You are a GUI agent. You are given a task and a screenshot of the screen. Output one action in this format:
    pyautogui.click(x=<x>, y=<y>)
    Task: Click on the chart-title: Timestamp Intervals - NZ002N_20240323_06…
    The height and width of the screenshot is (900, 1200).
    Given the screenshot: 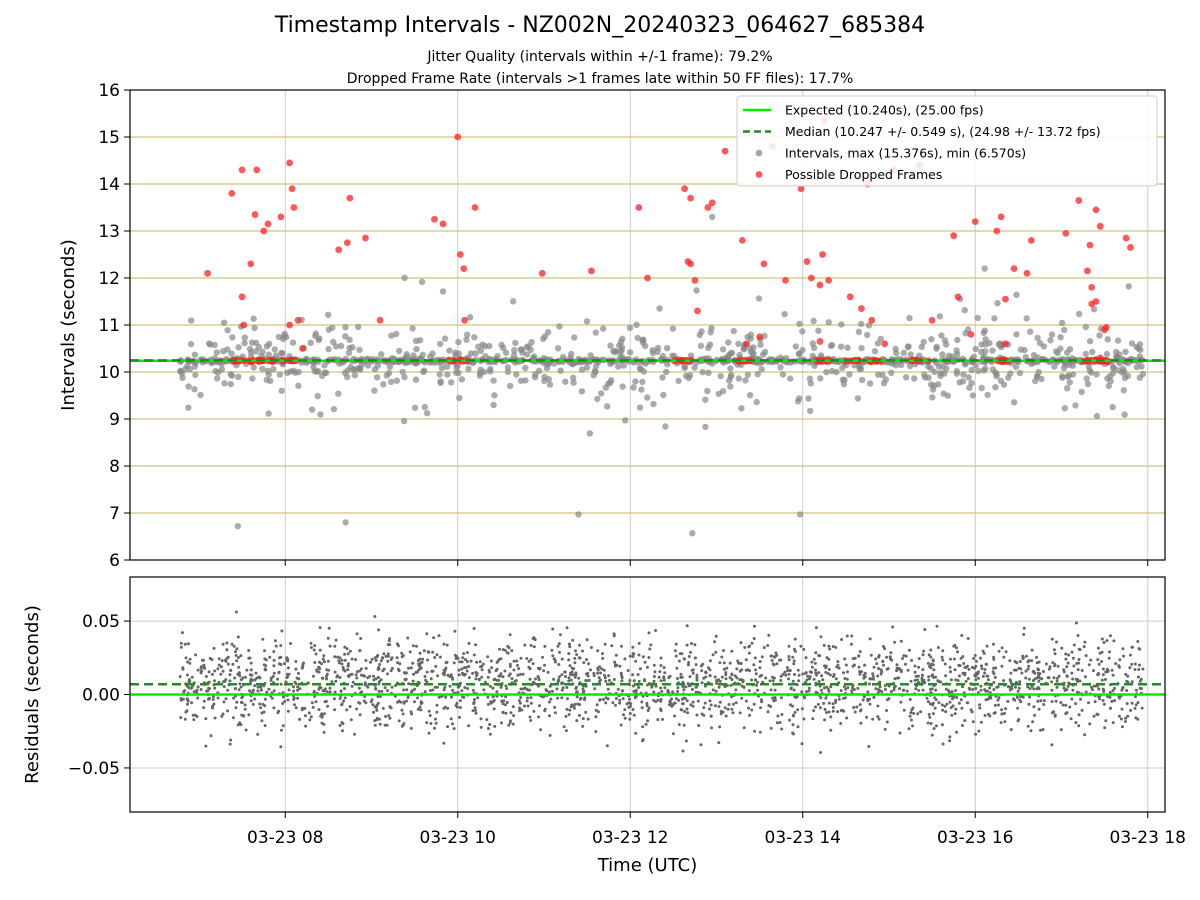 What is the action you would take?
    pyautogui.click(x=600, y=25)
    